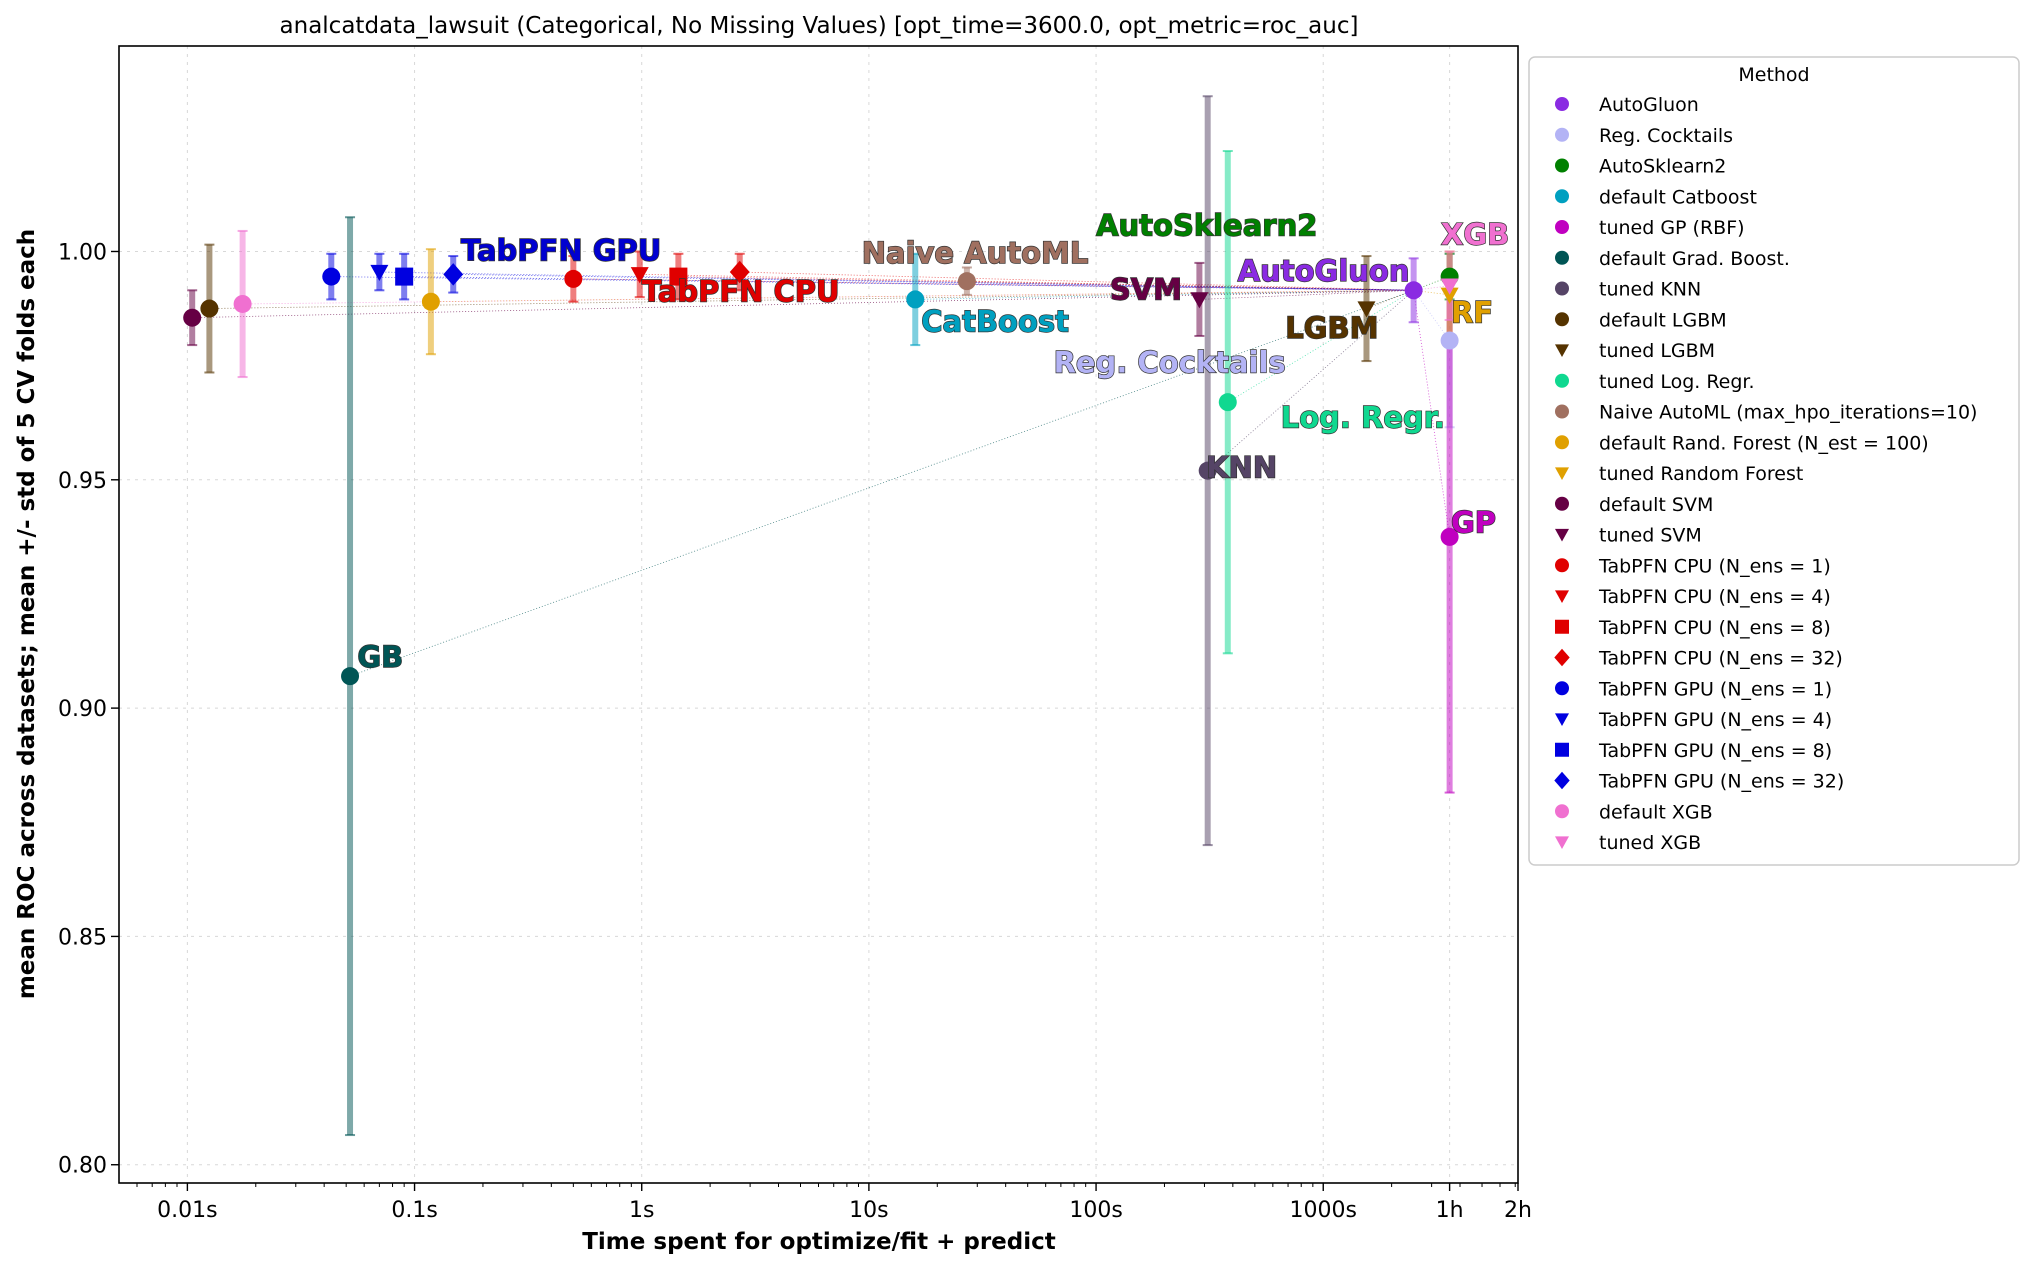 This screenshot has width=2028, height=1264. Describe the element at coordinates (1518, 1210) in the screenshot. I see `x-tick-label: 2h` at that location.